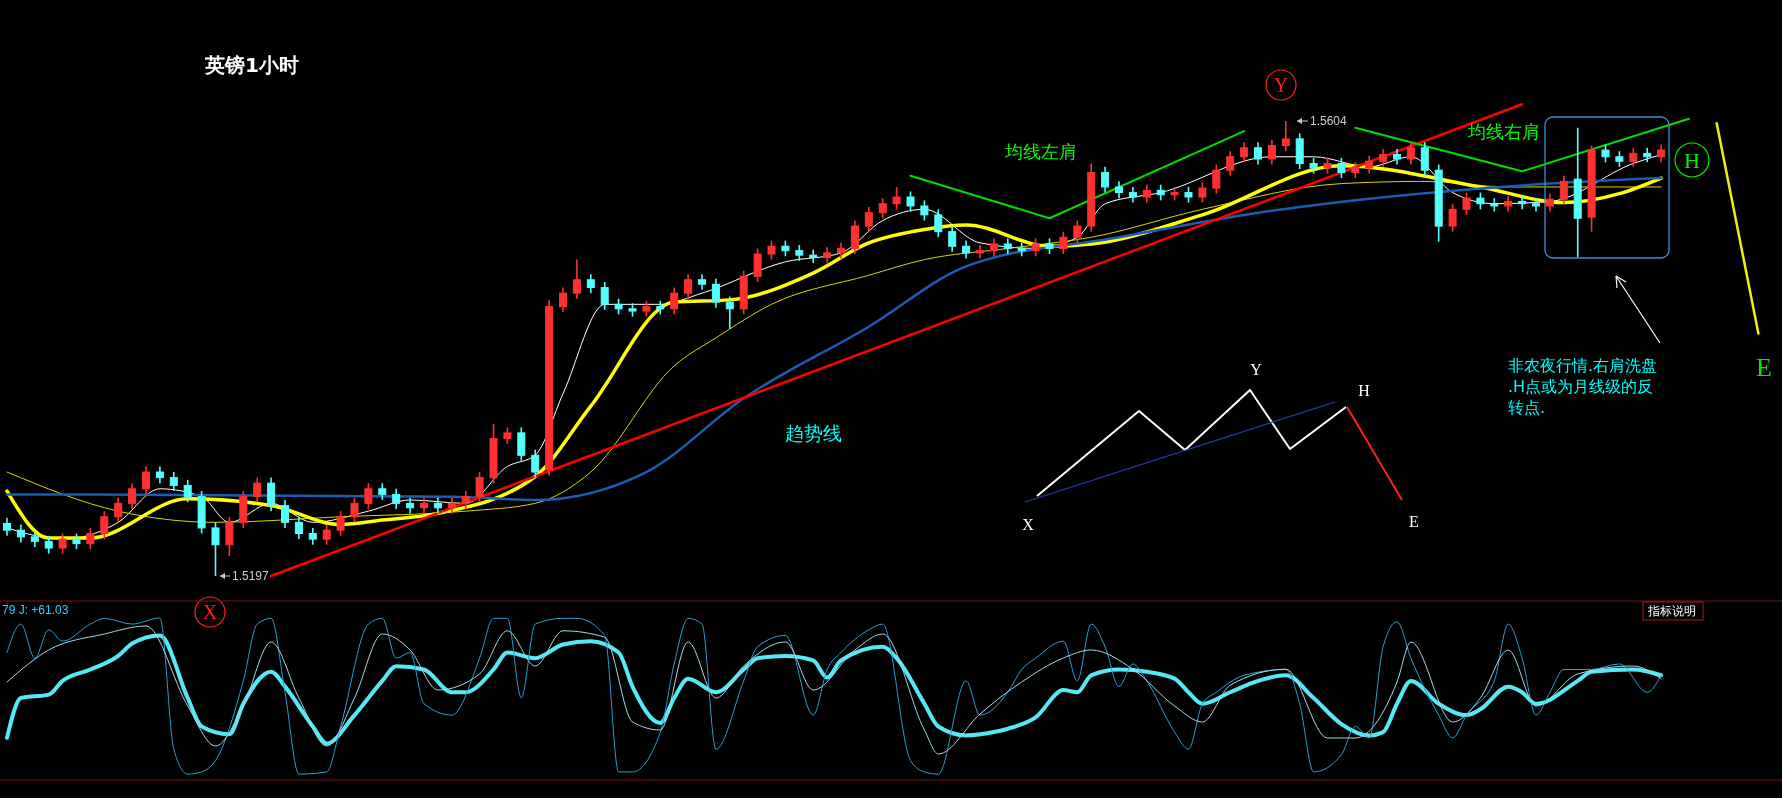  I want to click on annotation: 1.5604, so click(1329, 121).